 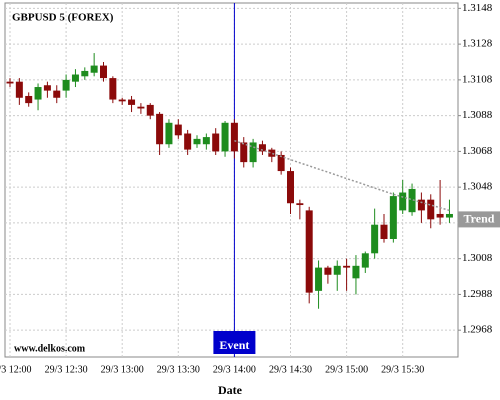 What do you see at coordinates (178, 369) in the screenshot?
I see `x-tick-label: 29/3 13:30` at bounding box center [178, 369].